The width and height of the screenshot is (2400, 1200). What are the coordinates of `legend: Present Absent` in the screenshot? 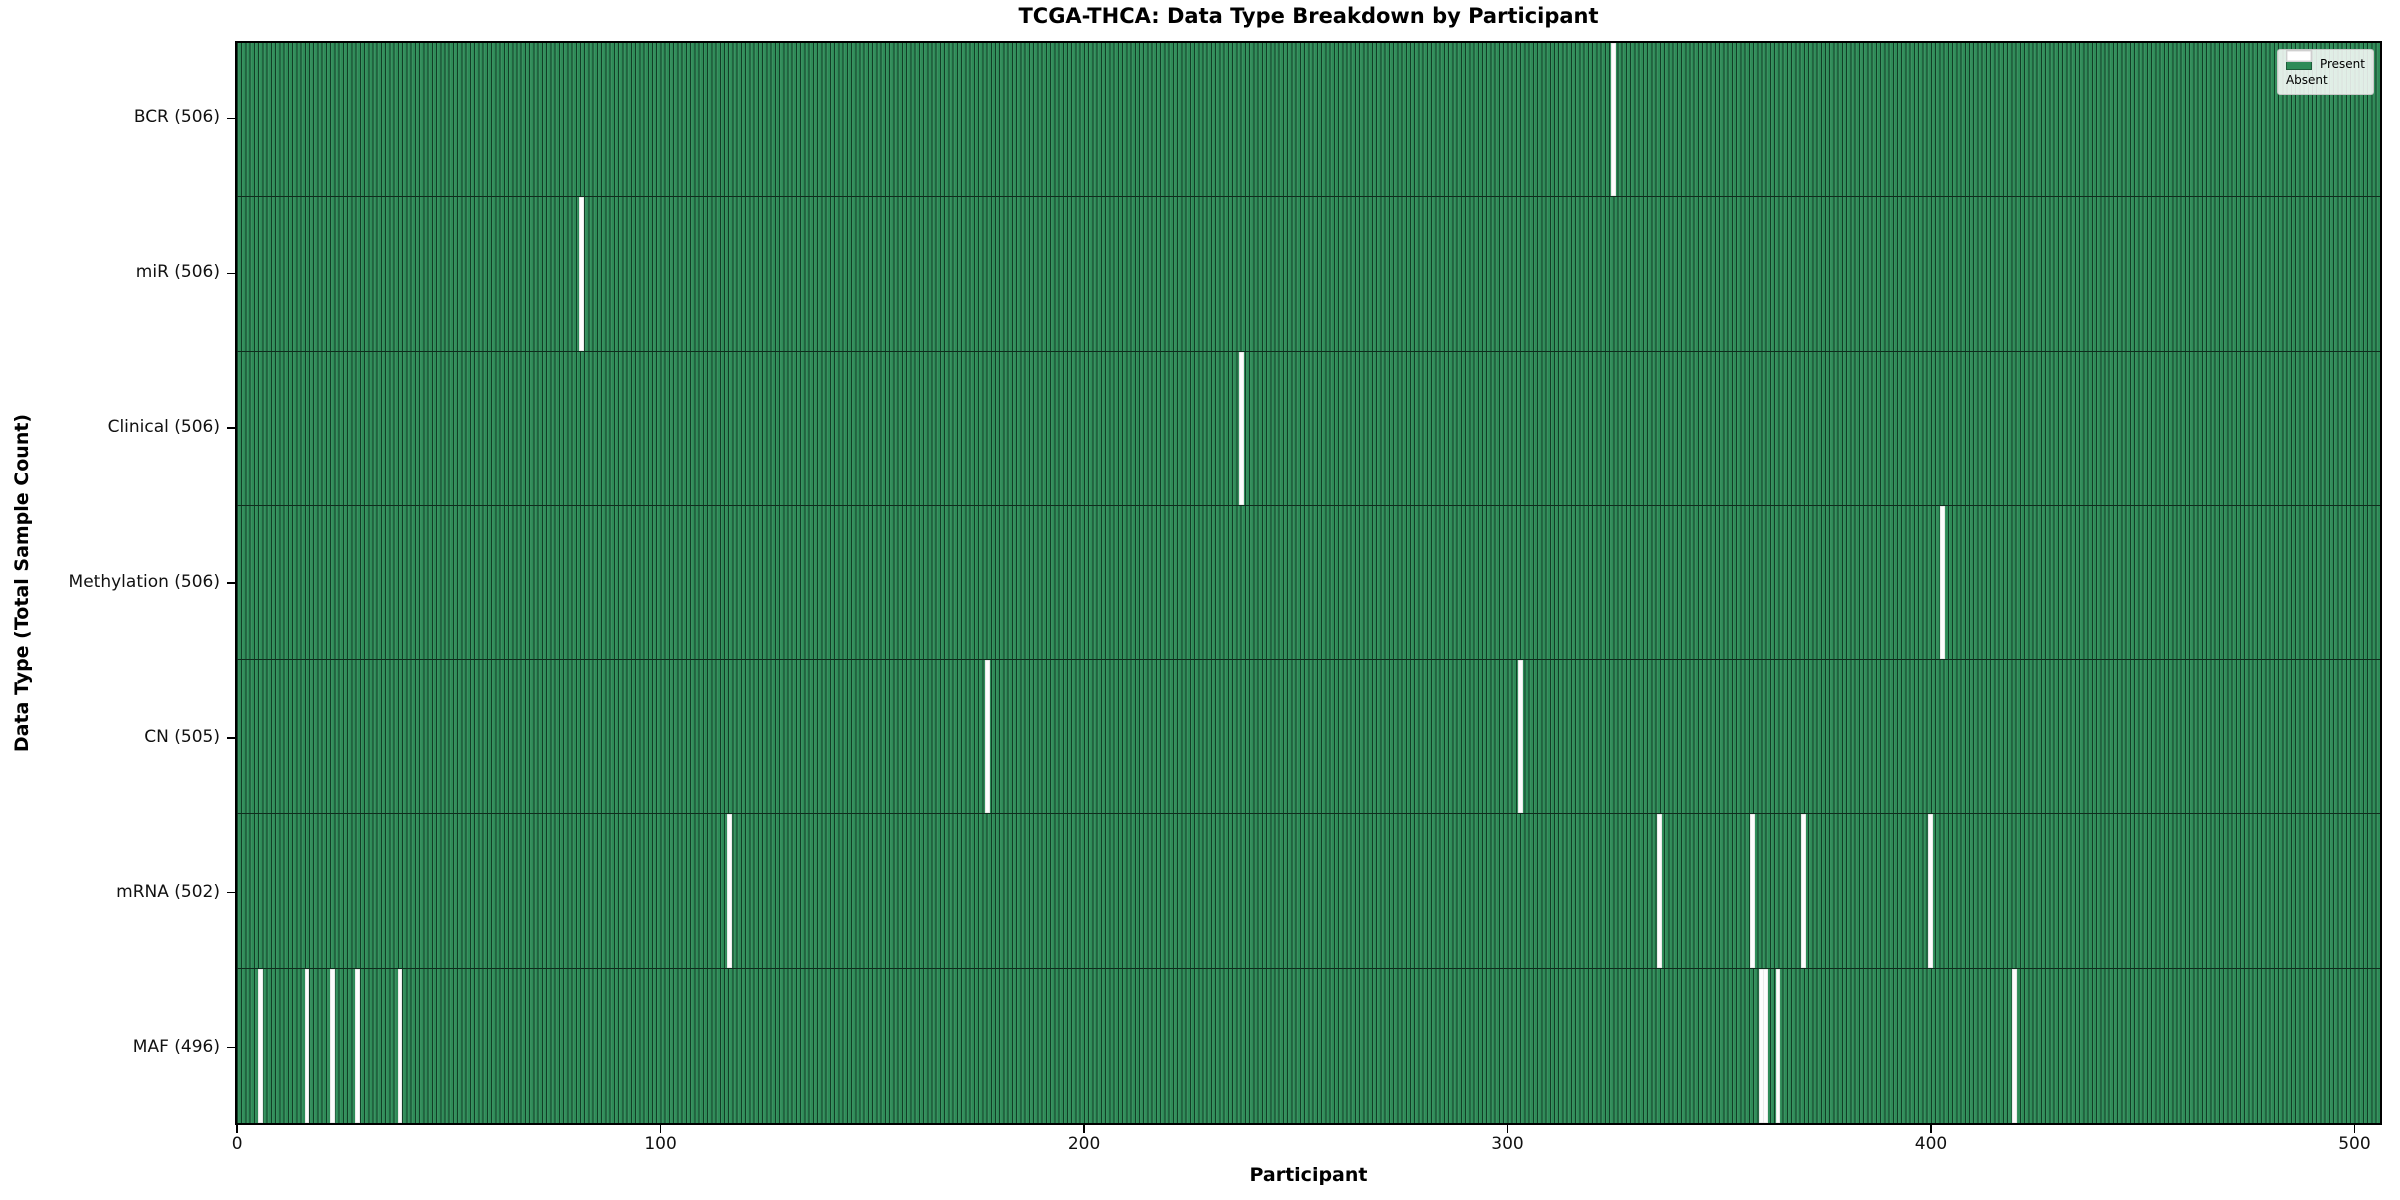 It's located at (2325, 72).